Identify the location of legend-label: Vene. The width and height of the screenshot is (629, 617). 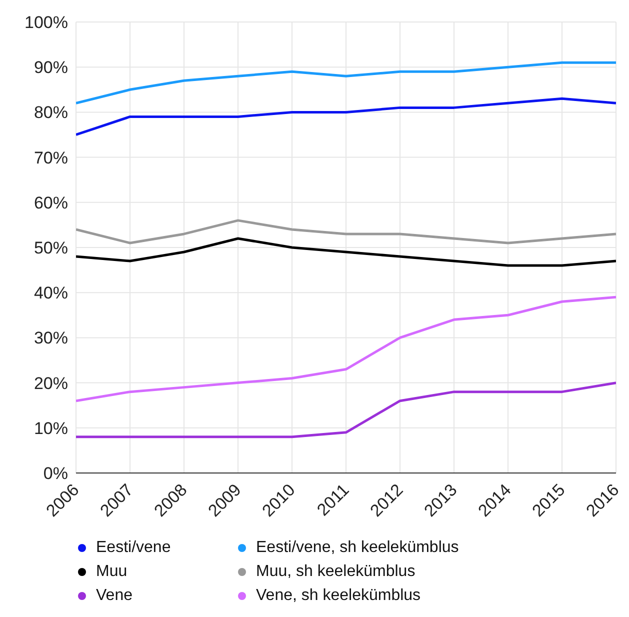
(114, 596).